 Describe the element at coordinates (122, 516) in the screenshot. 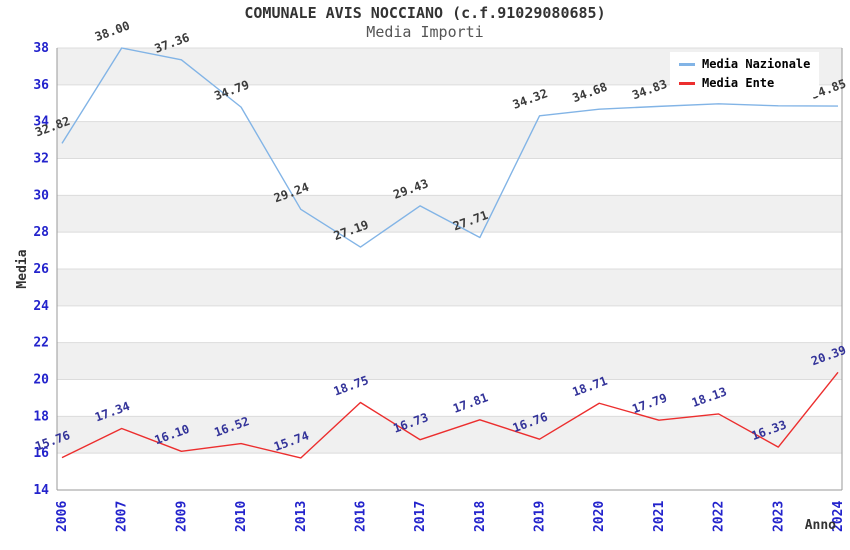

I see `x-tick-label: 2007` at that location.